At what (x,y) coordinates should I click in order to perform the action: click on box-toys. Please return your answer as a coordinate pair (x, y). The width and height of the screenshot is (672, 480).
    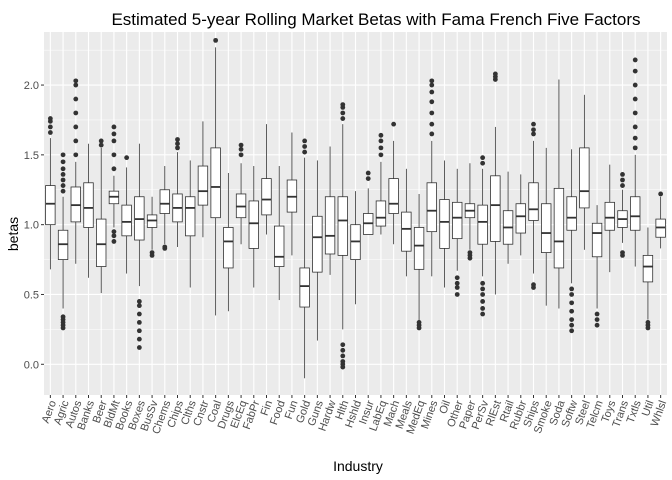
    Looking at the image, I should click on (609, 218).